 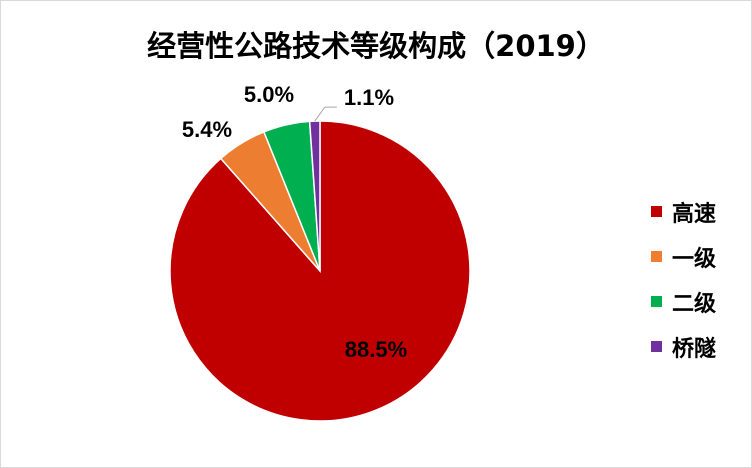 I want to click on legend-item: 一级, so click(x=683, y=256).